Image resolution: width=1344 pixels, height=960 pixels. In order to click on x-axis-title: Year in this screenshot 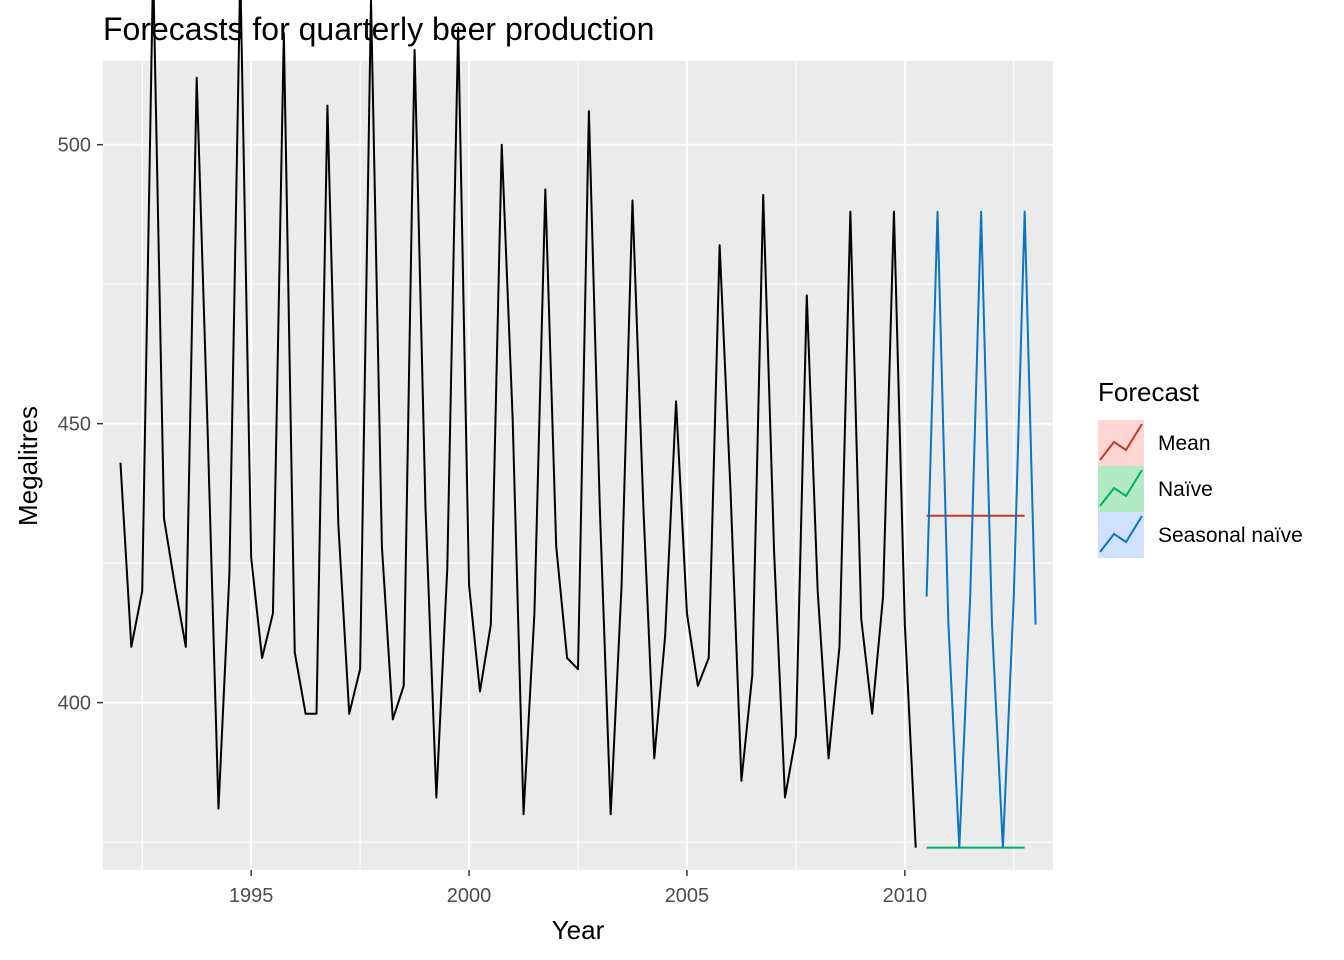, I will do `click(578, 930)`.